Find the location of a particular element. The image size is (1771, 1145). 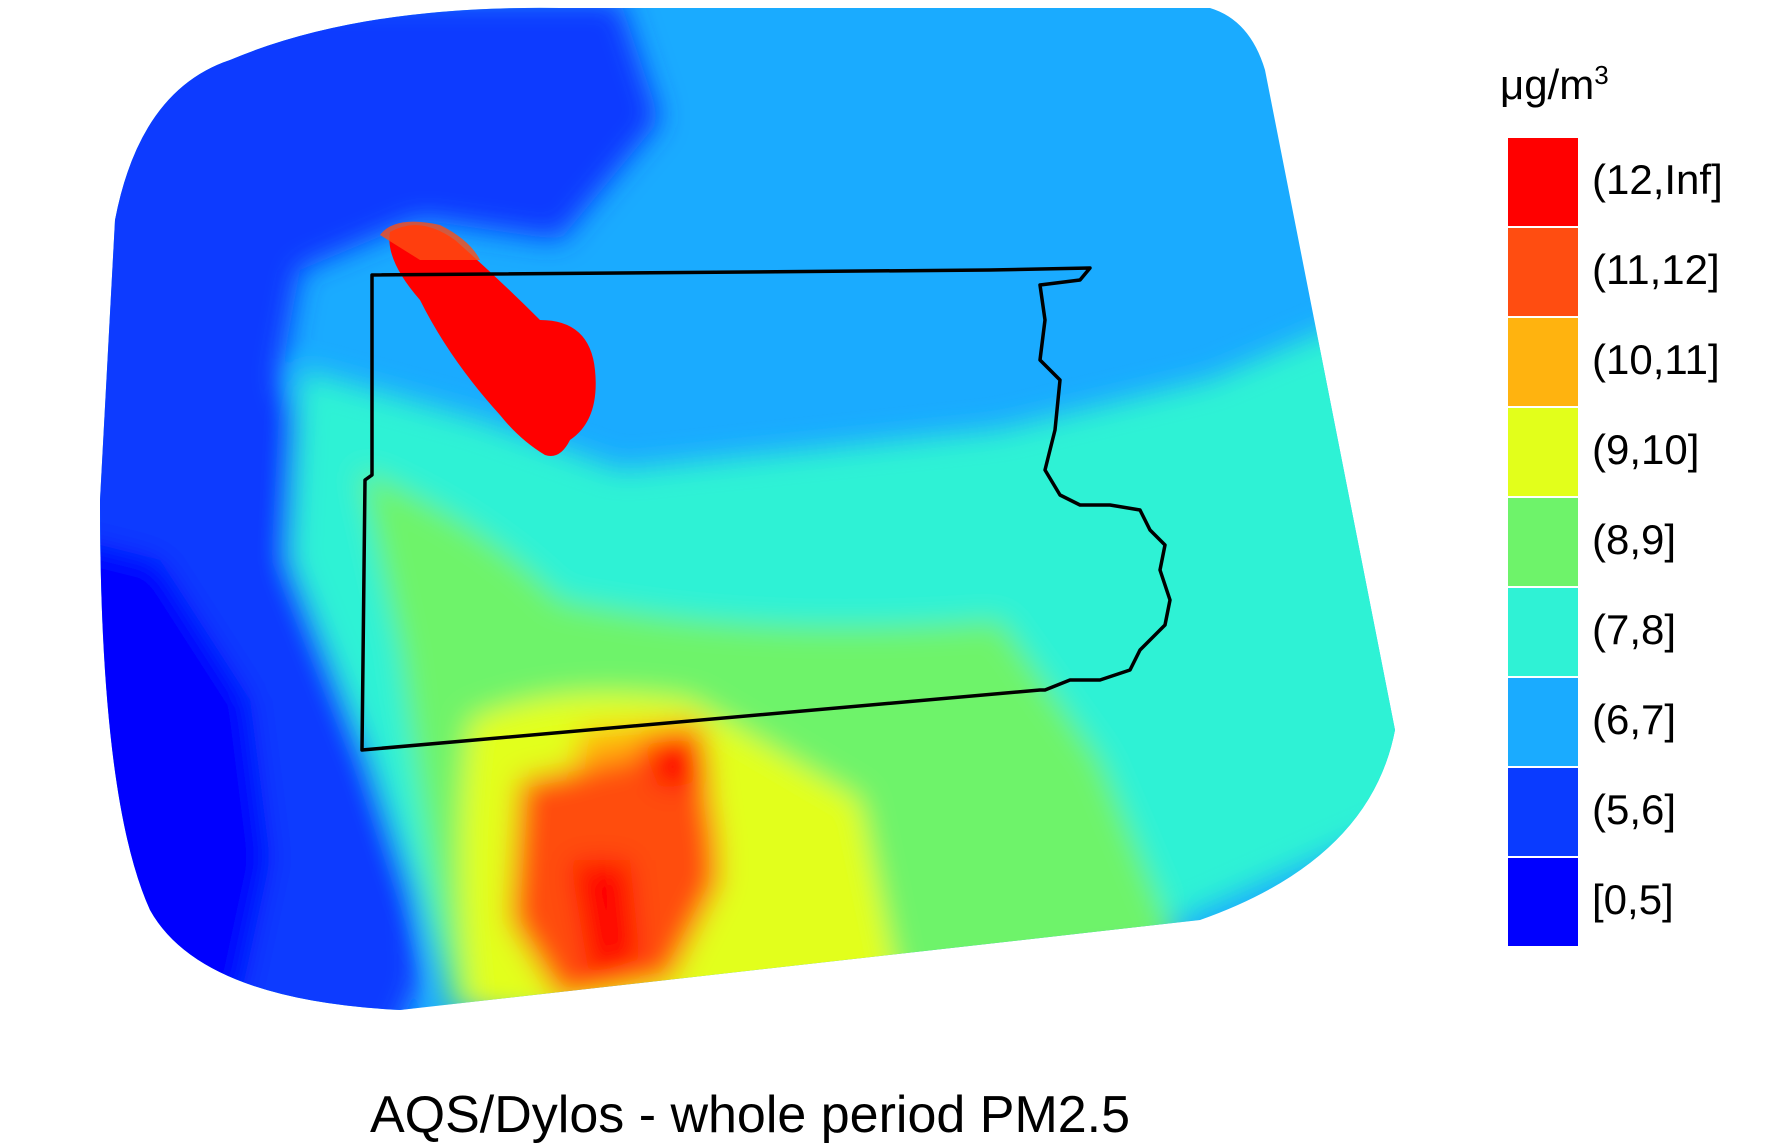

legend-item: (7,8] is located at coordinates (1630, 633).